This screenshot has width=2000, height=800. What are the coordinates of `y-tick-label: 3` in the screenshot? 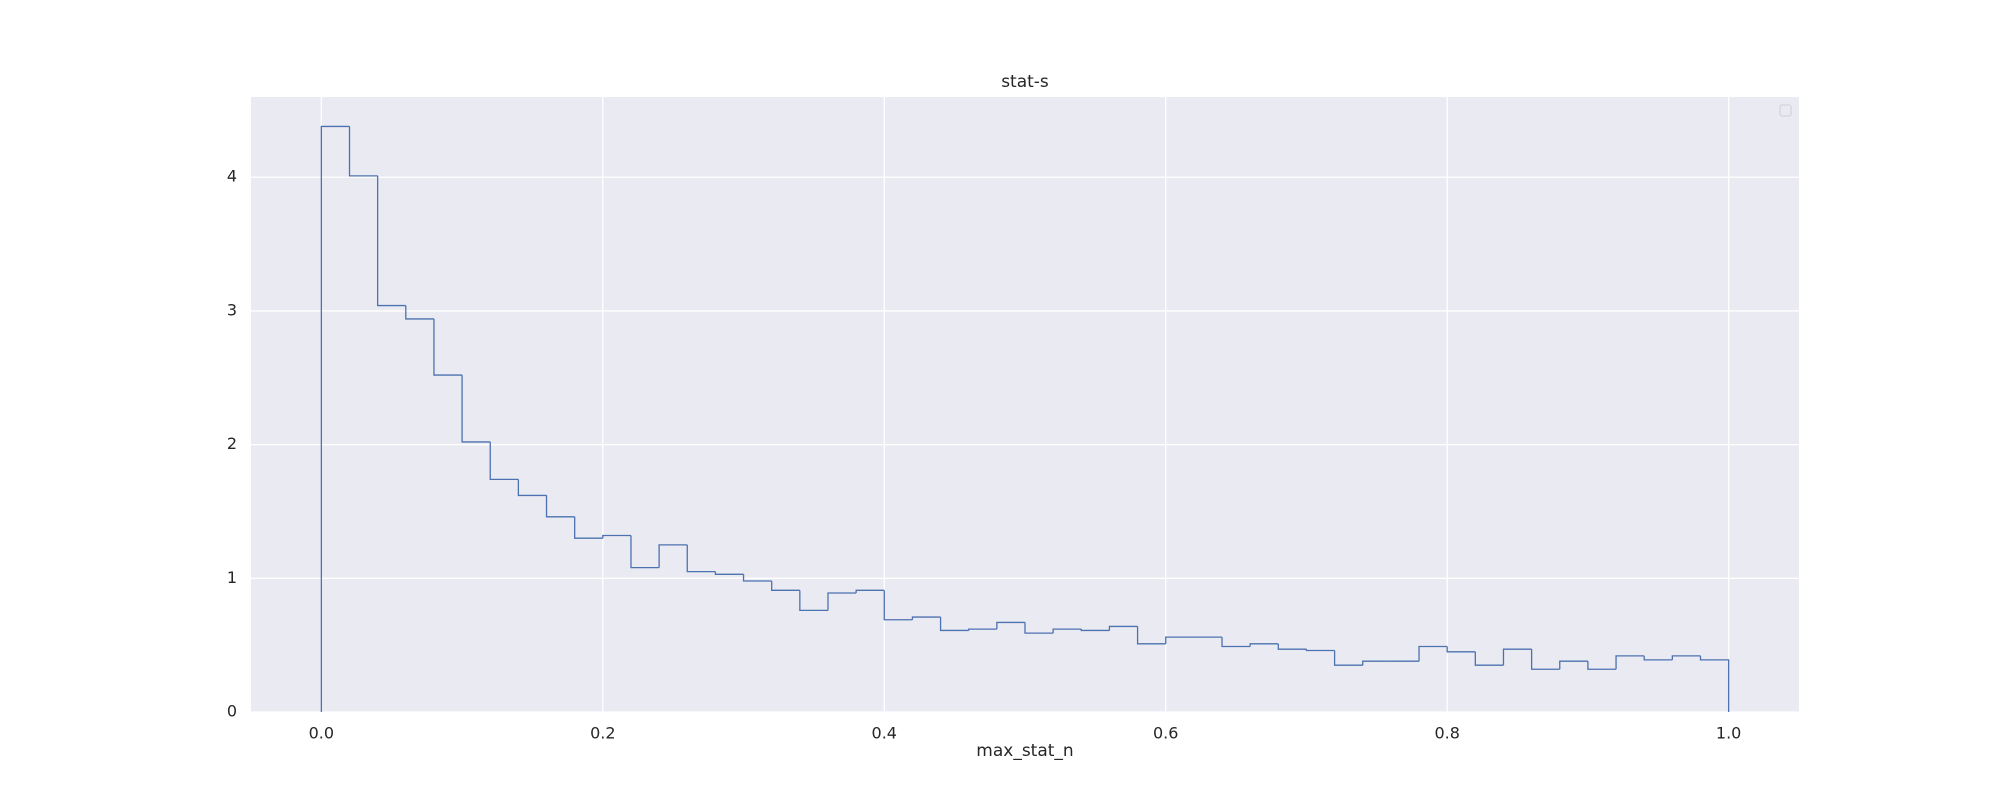 It's located at (232, 309).